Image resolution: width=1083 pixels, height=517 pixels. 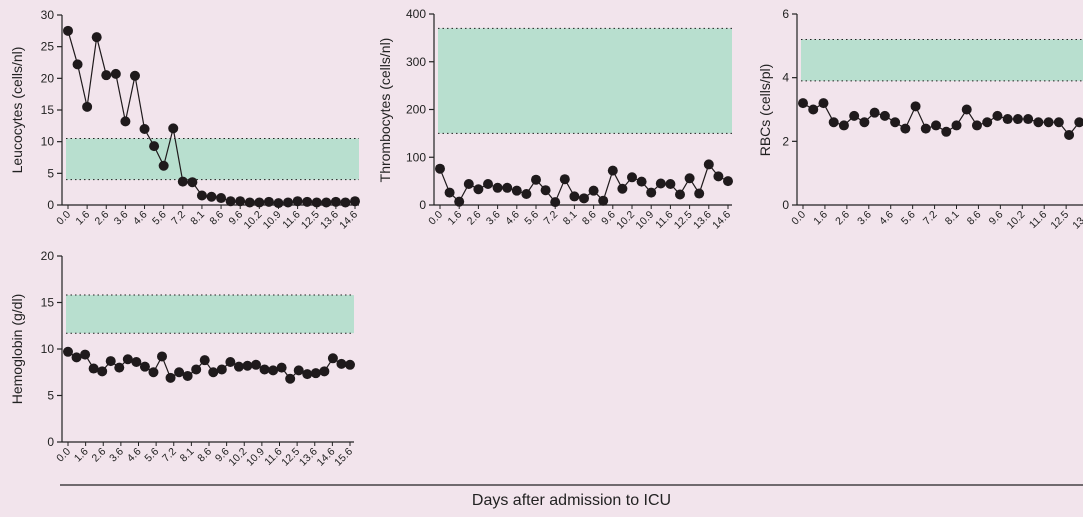 I want to click on y-axis-label: Thrombocytes (cells/nl), so click(x=385, y=110).